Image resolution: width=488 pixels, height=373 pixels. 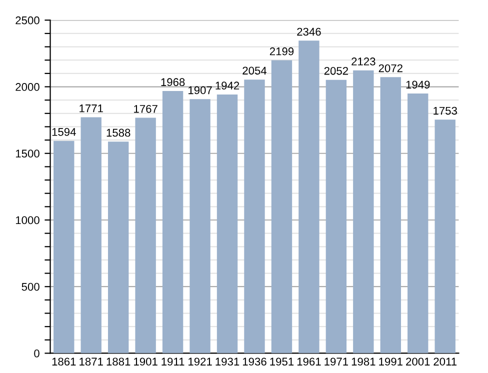 I want to click on data-label: 1753, so click(x=445, y=110).